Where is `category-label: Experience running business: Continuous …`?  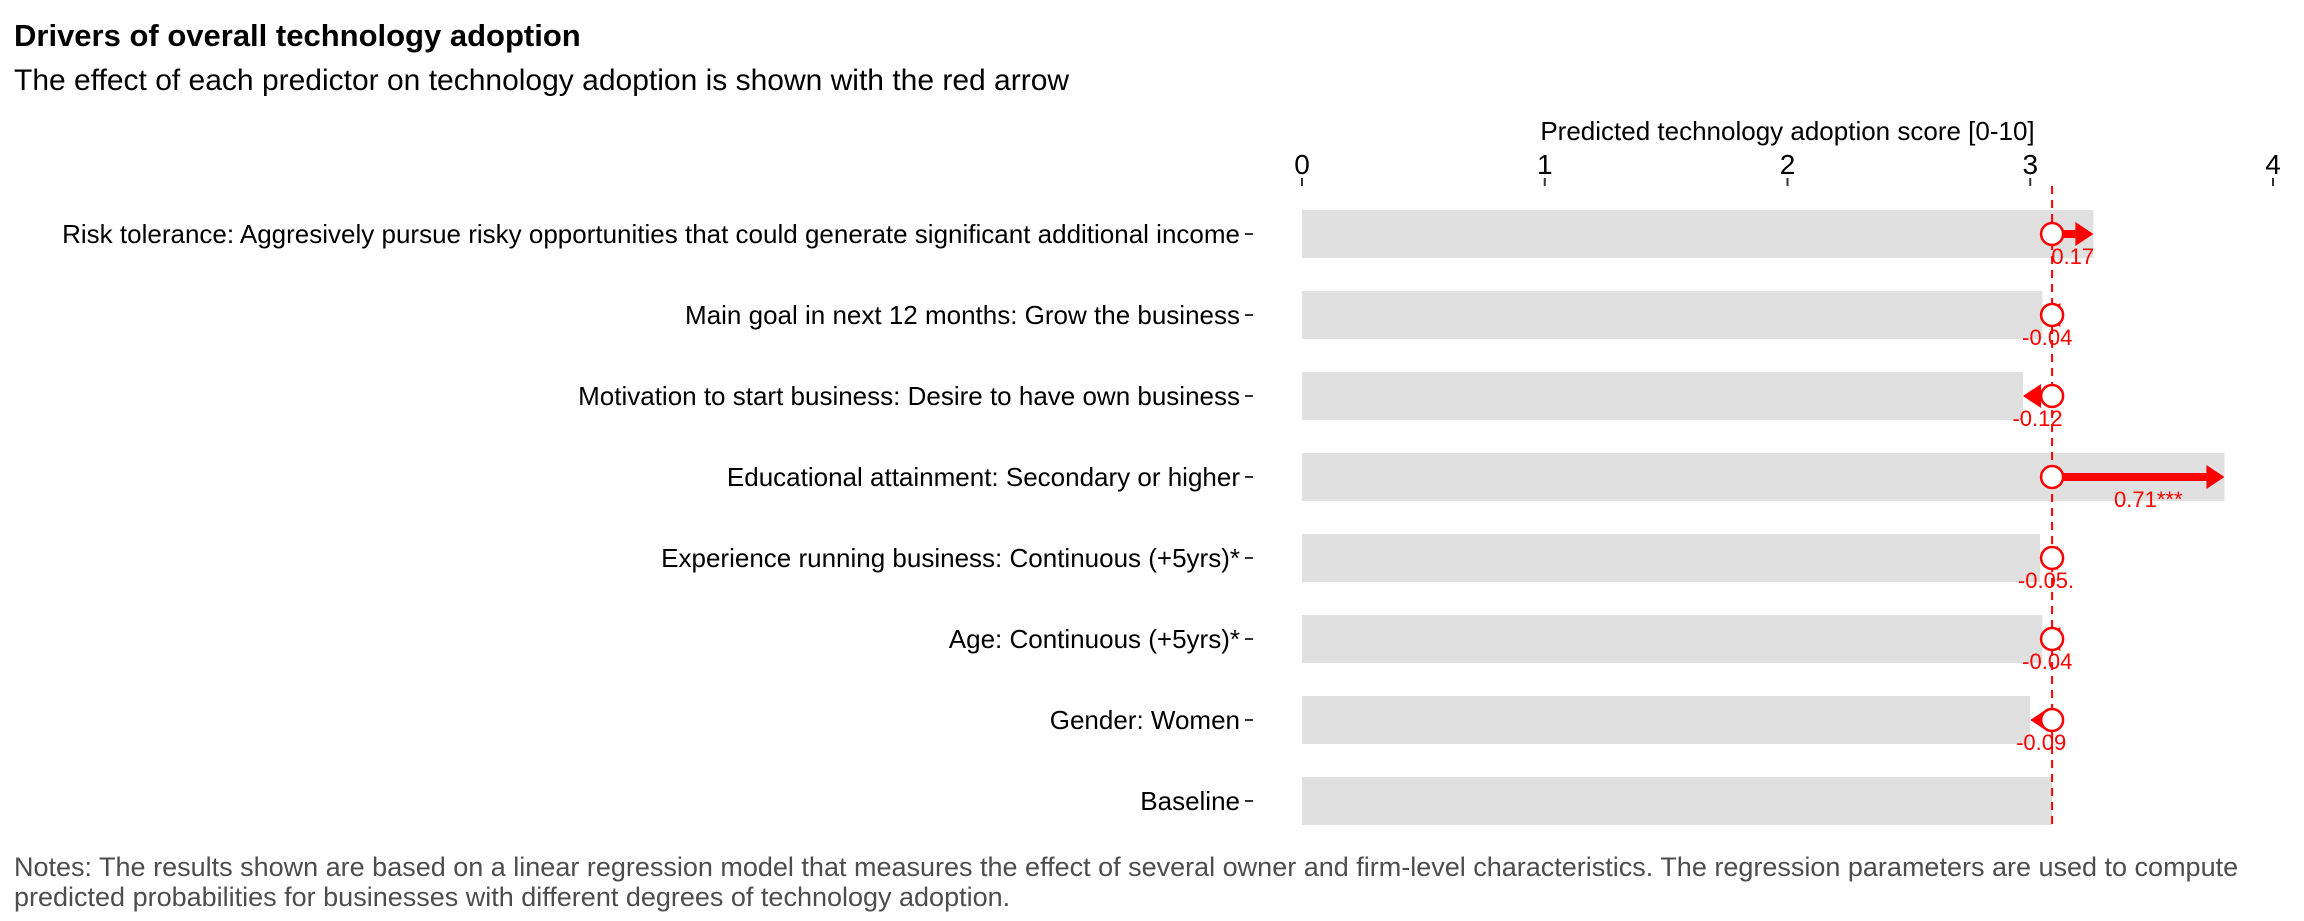 category-label: Experience running business: Continuous … is located at coordinates (950, 558).